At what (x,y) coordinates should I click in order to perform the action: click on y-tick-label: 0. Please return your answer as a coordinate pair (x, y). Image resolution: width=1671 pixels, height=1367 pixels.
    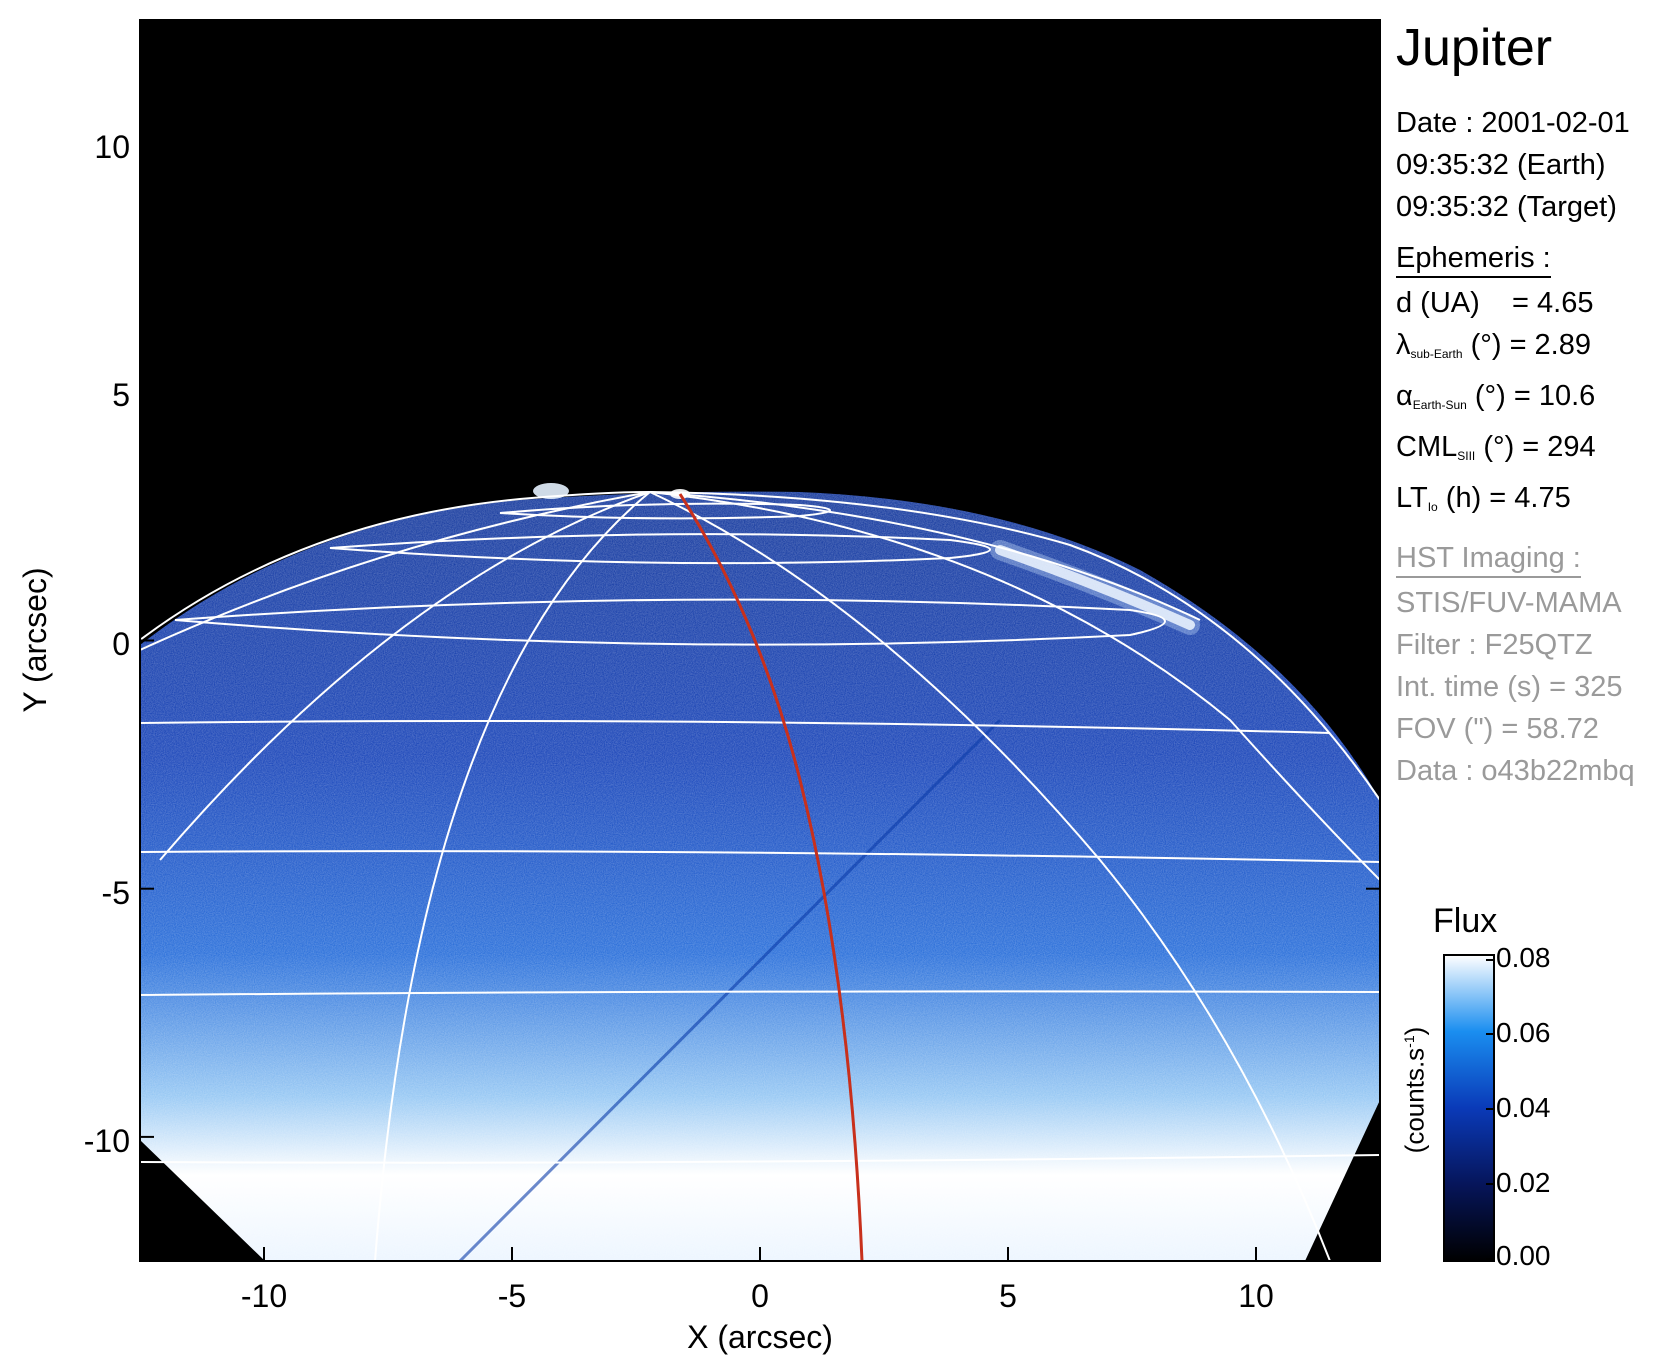
    Looking at the image, I should click on (121, 644).